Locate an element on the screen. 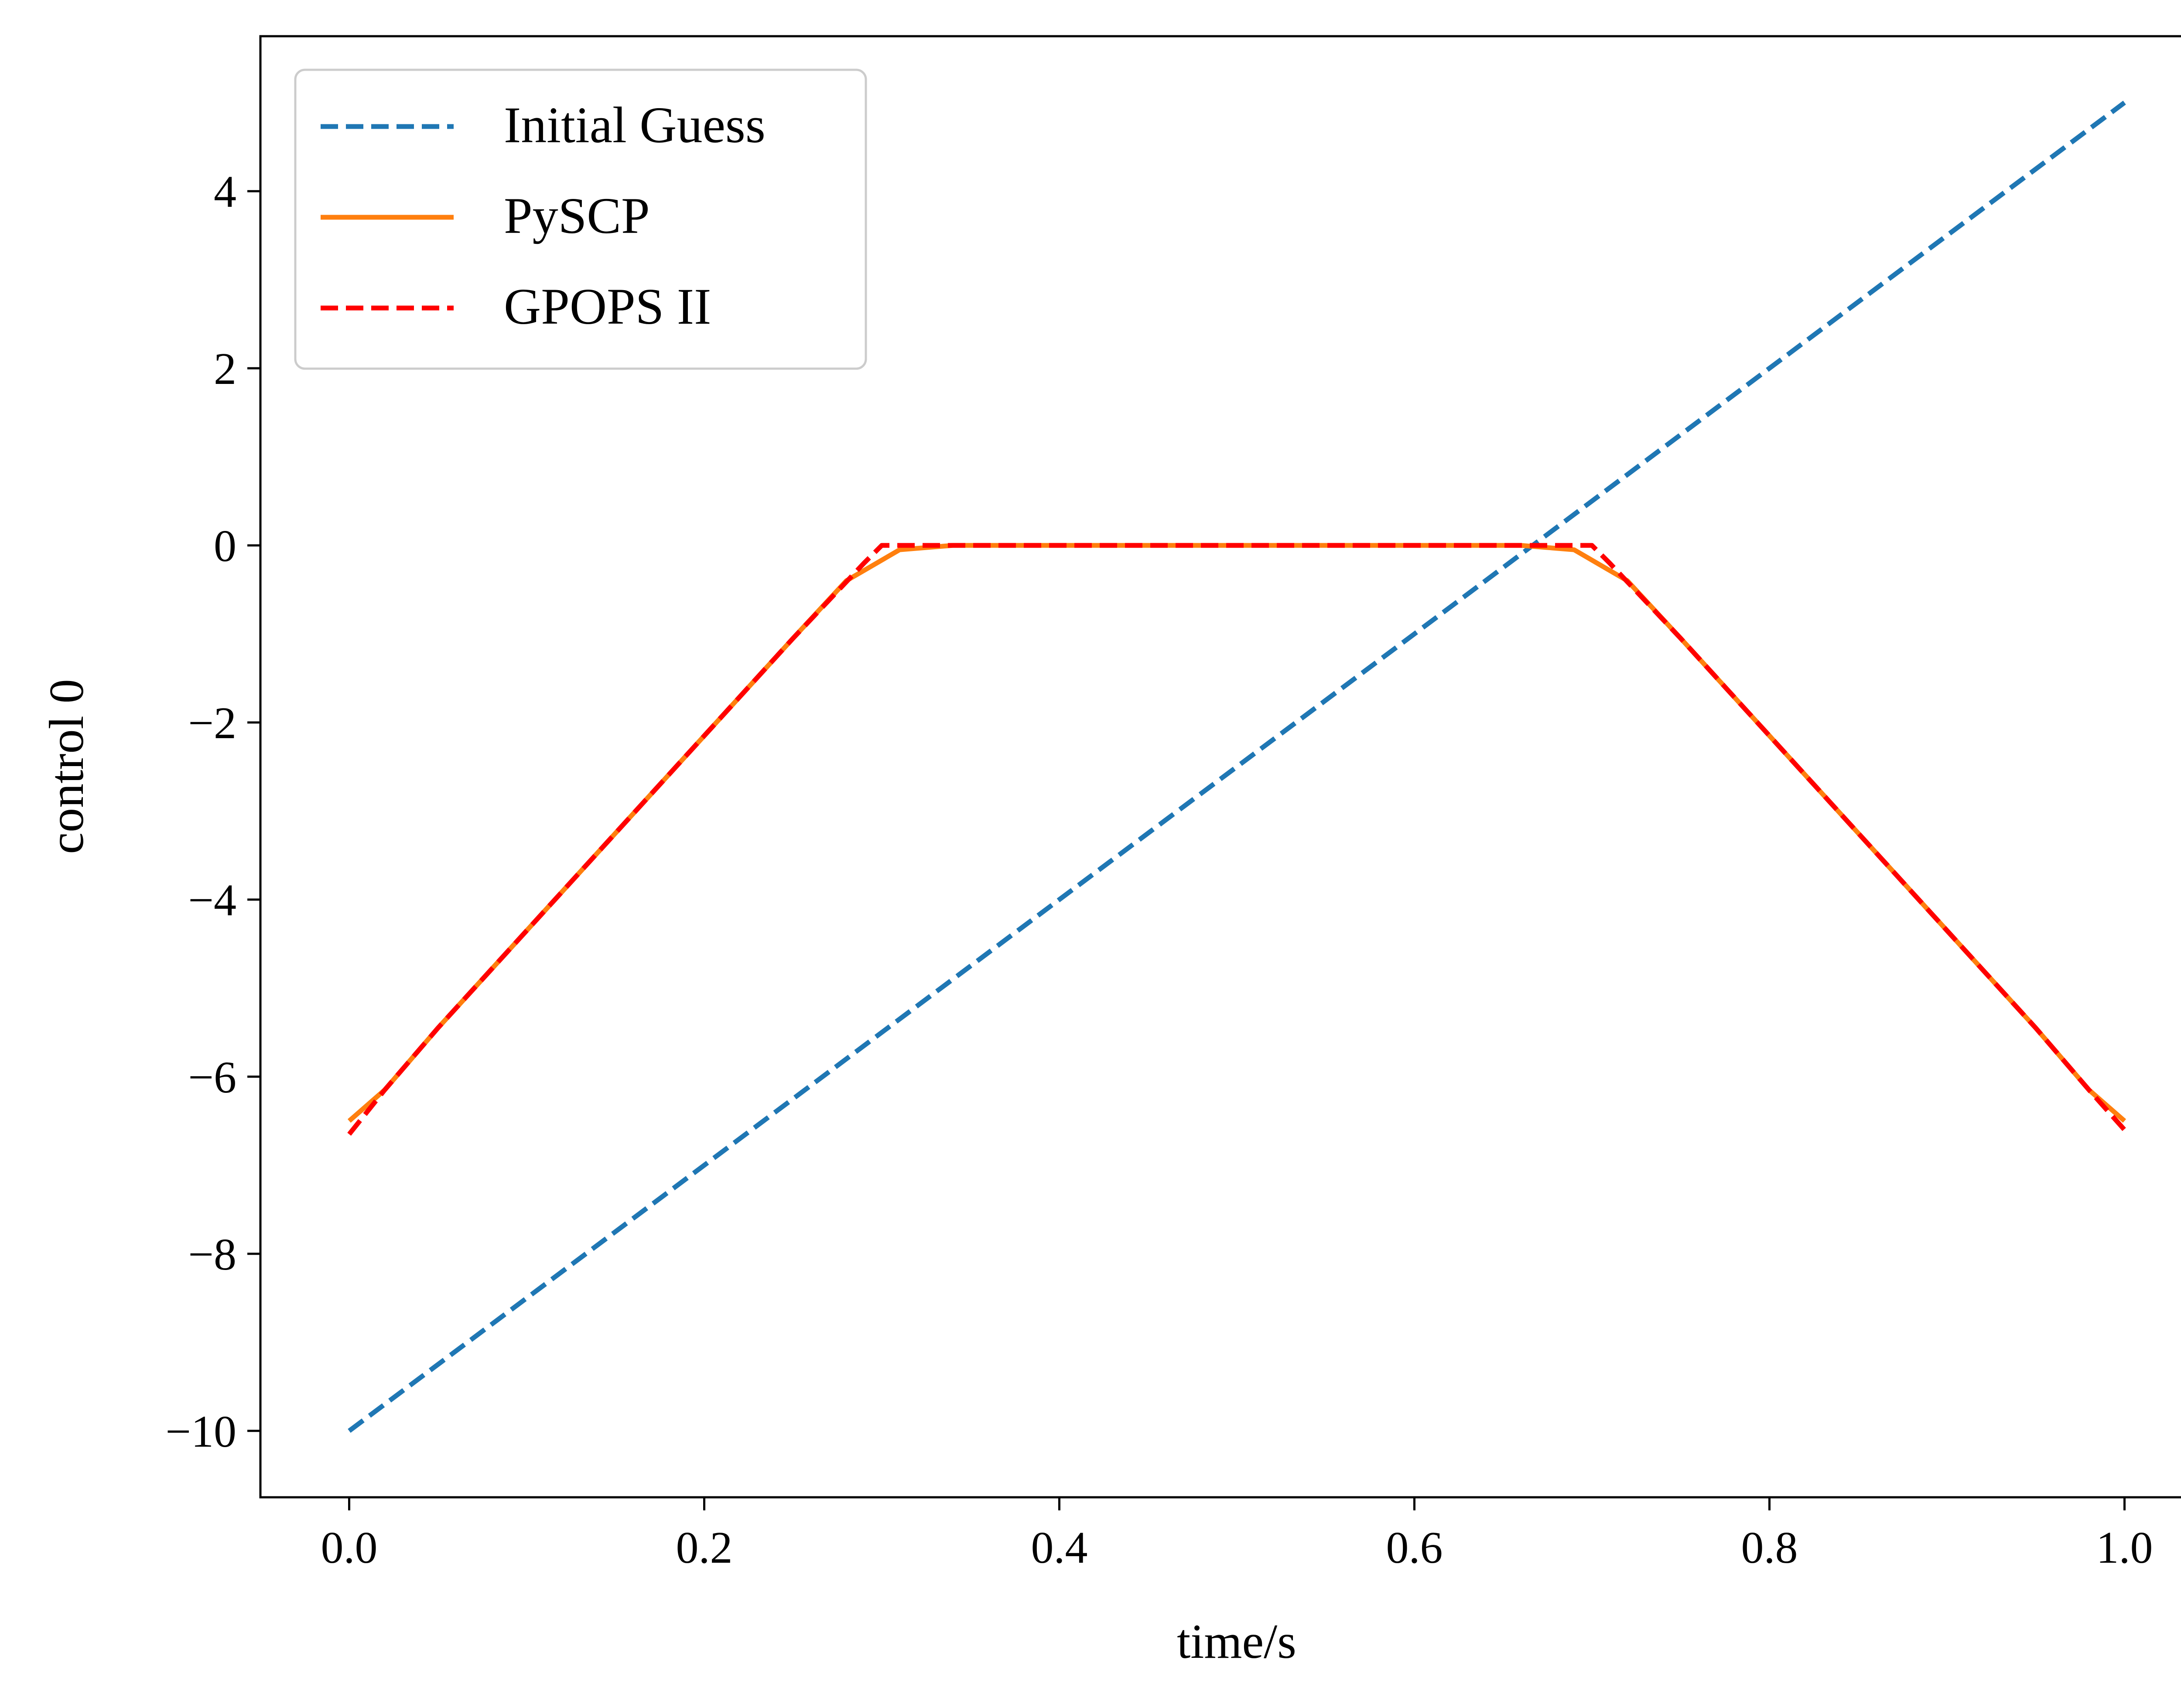 Image resolution: width=2181 pixels, height=1708 pixels. legend-box is located at coordinates (580, 219).